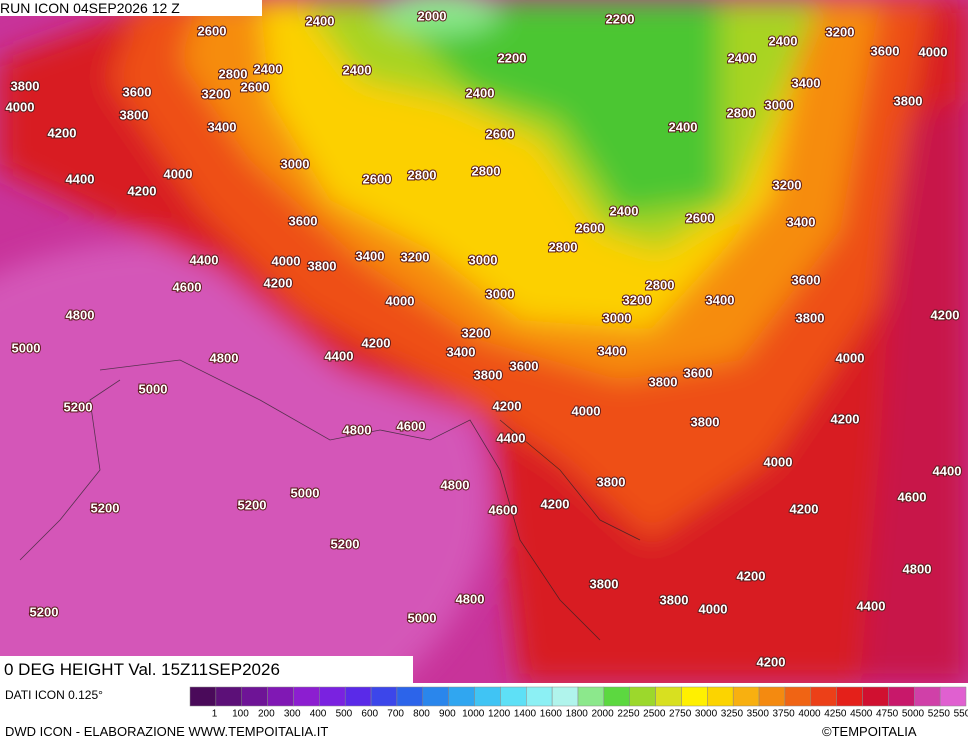 This screenshot has height=745, width=968. What do you see at coordinates (421, 714) in the screenshot?
I see `legend-label: 800` at bounding box center [421, 714].